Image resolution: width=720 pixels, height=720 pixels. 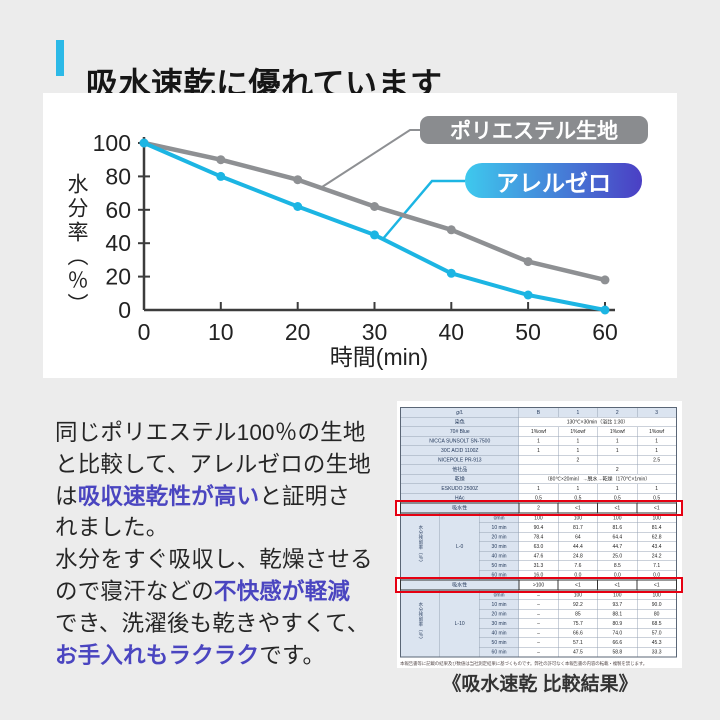 I want to click on table-row: 50 min –57.1 66.6 45.3, so click(x=539, y=642).